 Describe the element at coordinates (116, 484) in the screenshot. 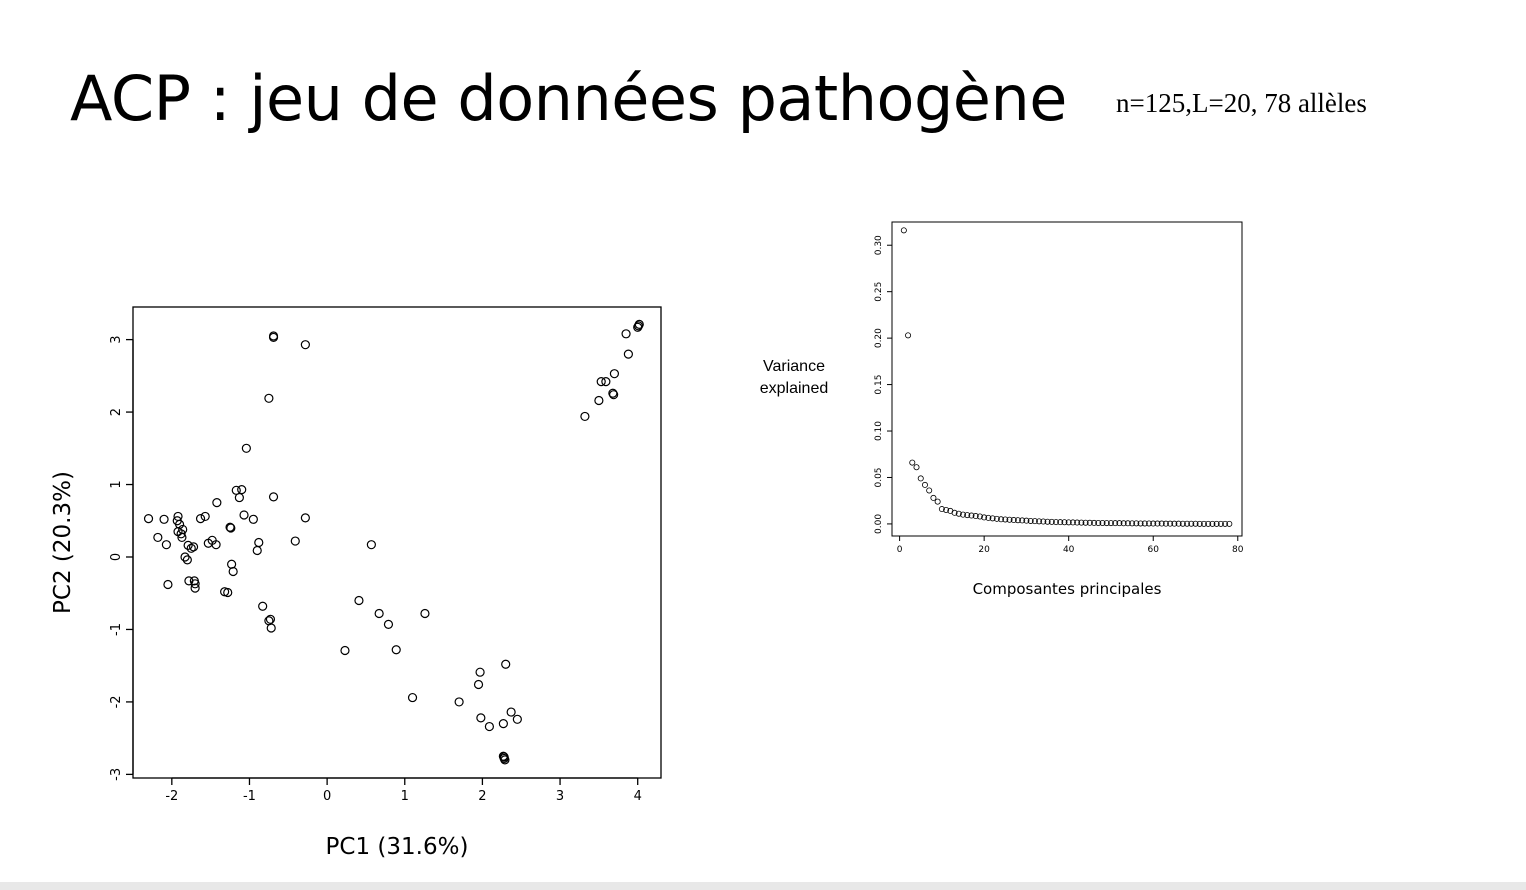

I see `y-tick-label: 1` at that location.